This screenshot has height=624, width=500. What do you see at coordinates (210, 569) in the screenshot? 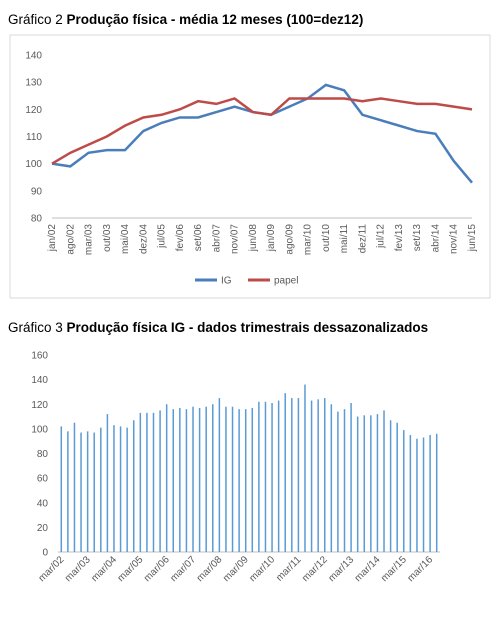
I see `x-tick-label: mar/08` at bounding box center [210, 569].